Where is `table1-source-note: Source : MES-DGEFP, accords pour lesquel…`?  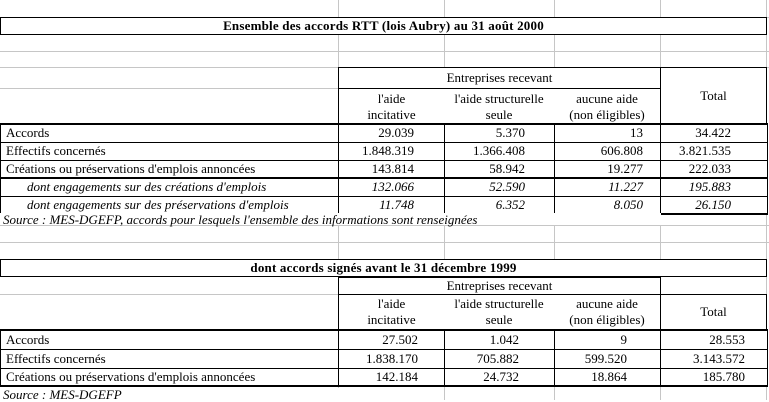 table1-source-note: Source : MES-DGEFP, accords pour lesquel… is located at coordinates (330, 219).